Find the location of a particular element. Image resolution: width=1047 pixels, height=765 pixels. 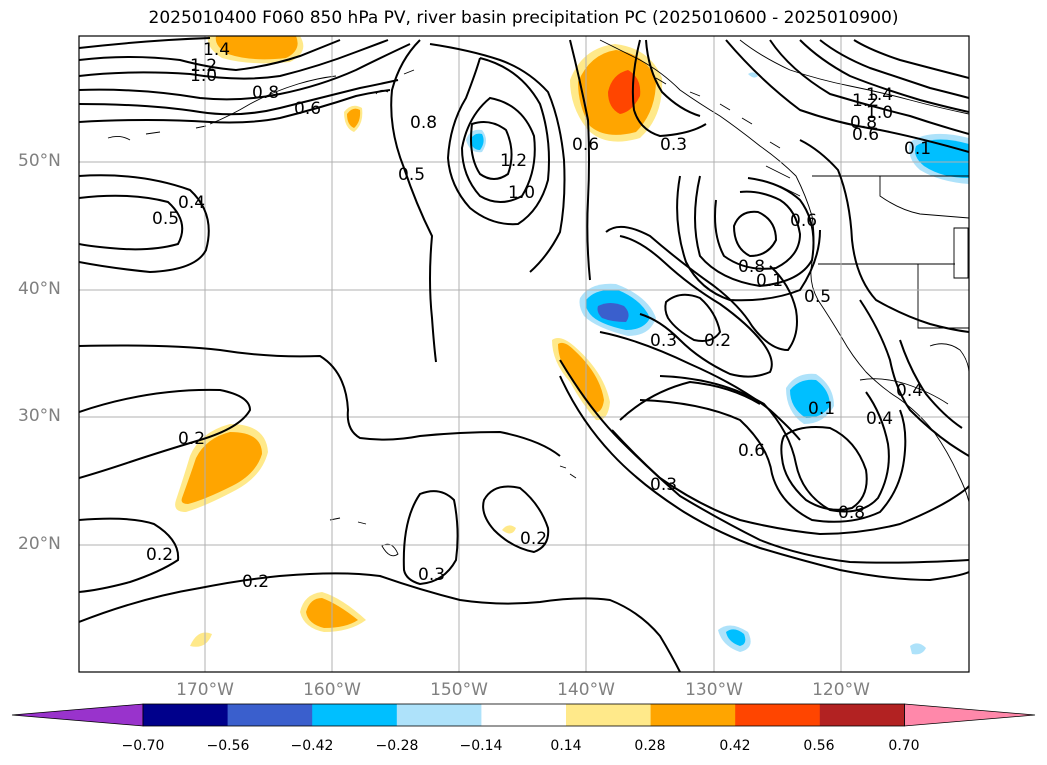

colorbar-extend-high is located at coordinates (970, 715).